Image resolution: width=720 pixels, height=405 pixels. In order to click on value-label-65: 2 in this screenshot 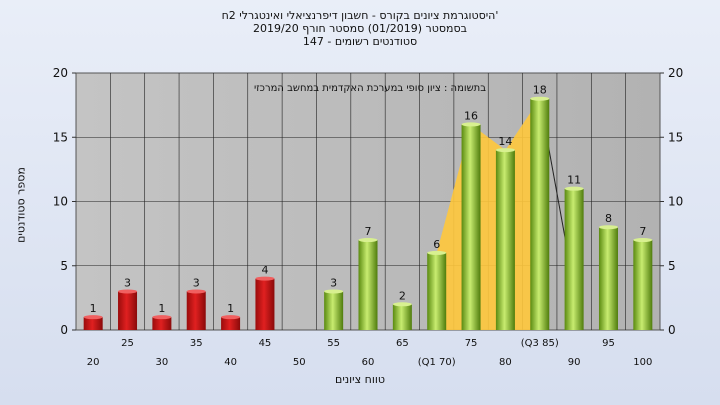, I will do `click(402, 295)`.